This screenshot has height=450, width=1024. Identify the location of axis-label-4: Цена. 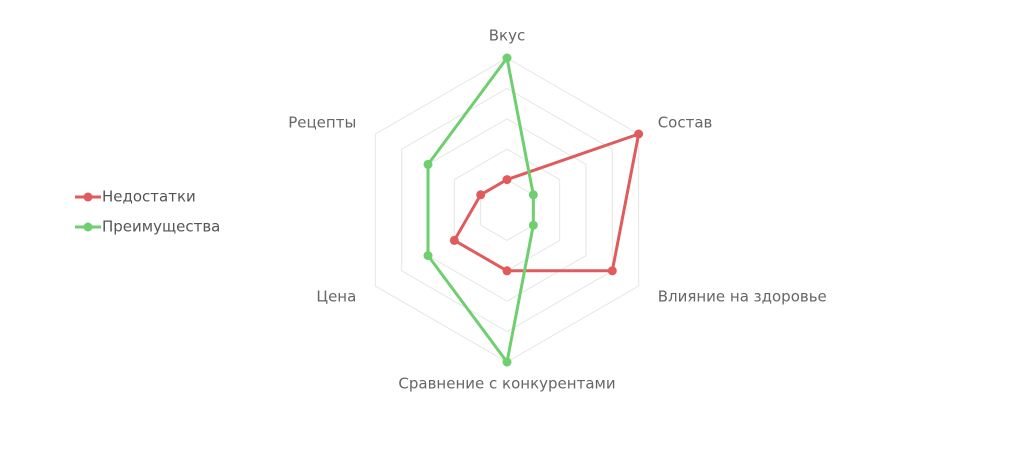
(336, 297).